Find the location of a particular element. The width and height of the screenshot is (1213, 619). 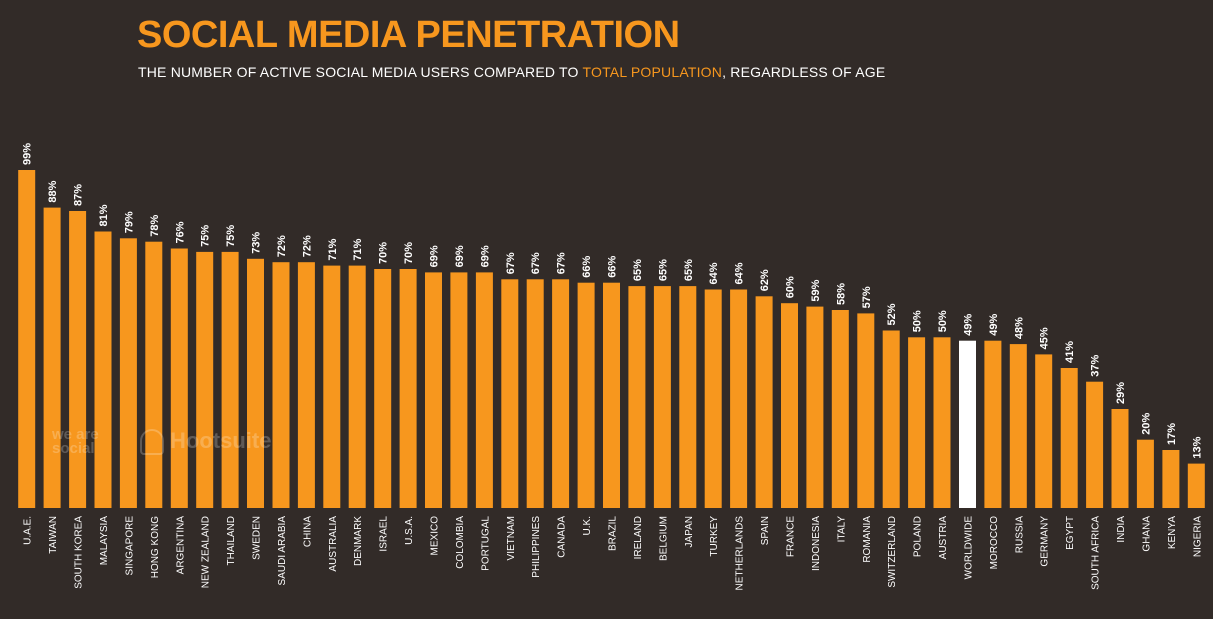

category-label-belgium: BELGIUM is located at coordinates (663, 538).